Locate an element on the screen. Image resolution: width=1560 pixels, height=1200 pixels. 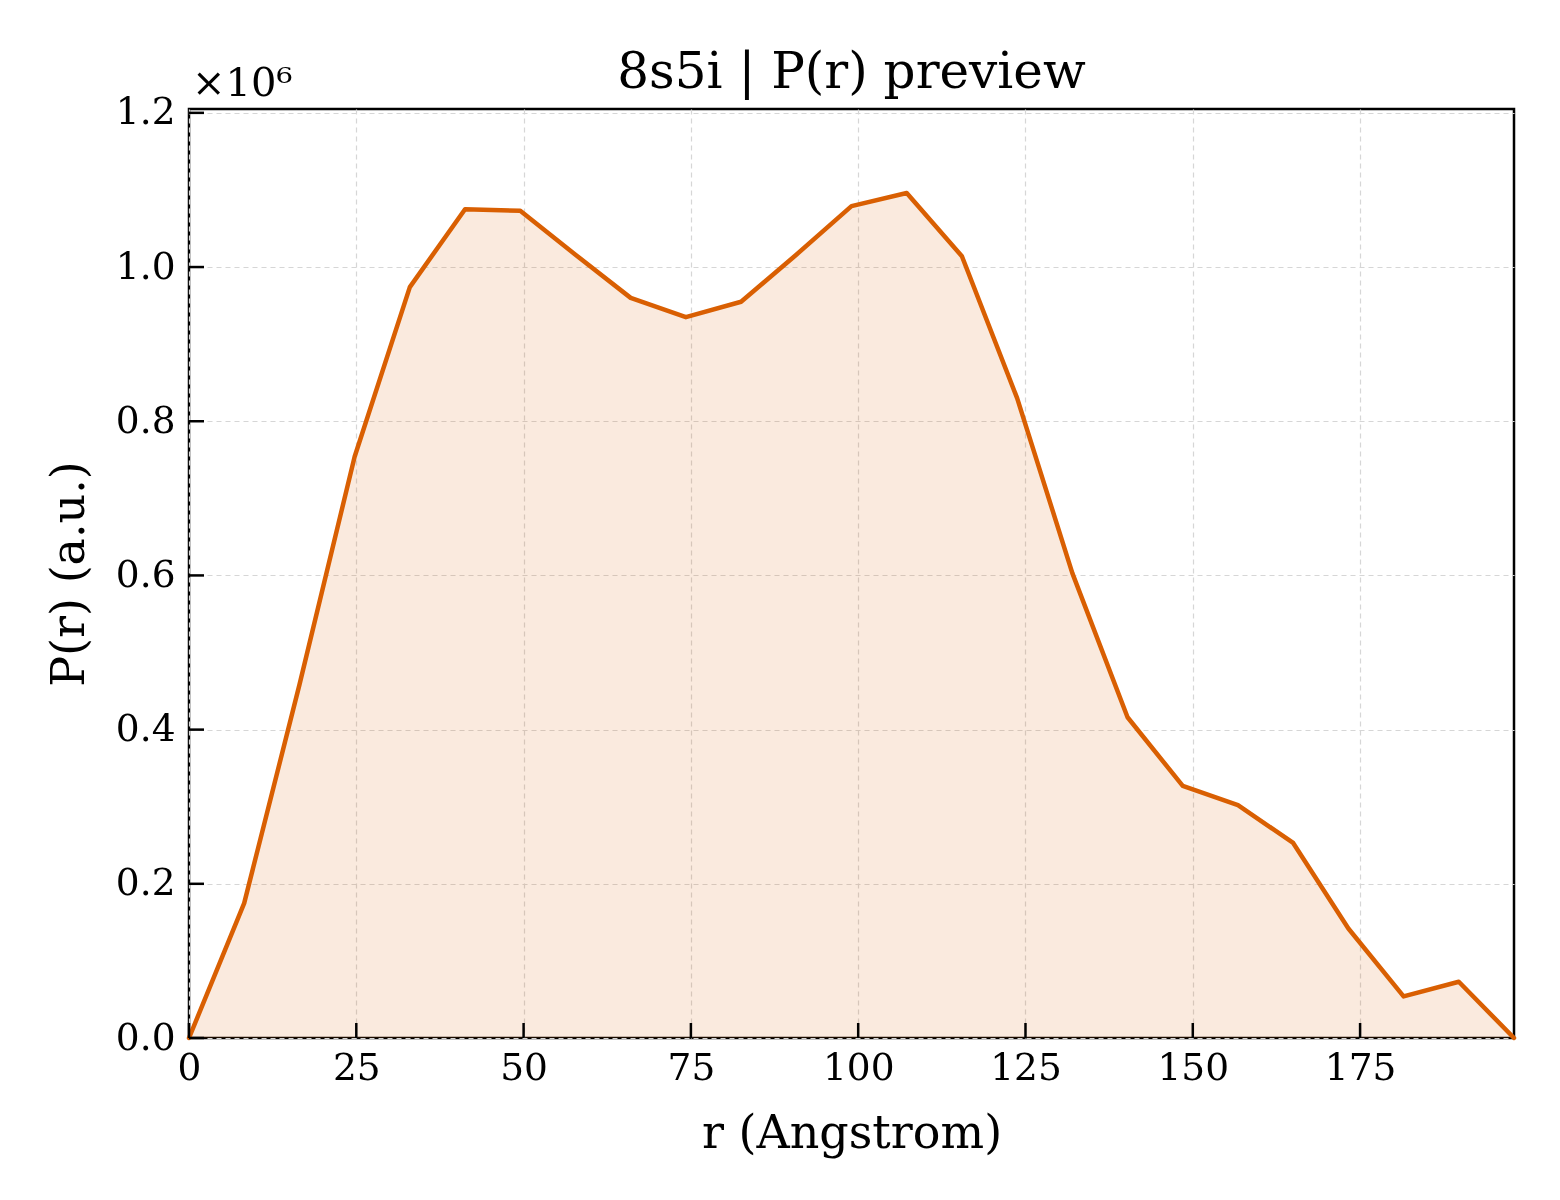
y-tick-label: 0.8 is located at coordinates (145, 419).